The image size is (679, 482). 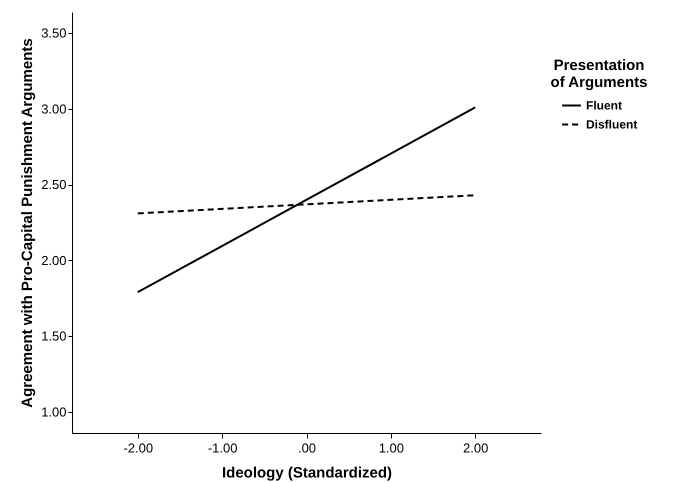 What do you see at coordinates (27, 223) in the screenshot?
I see `y-axis-title: Agreement with Pro-Capital Punishment Arguments` at bounding box center [27, 223].